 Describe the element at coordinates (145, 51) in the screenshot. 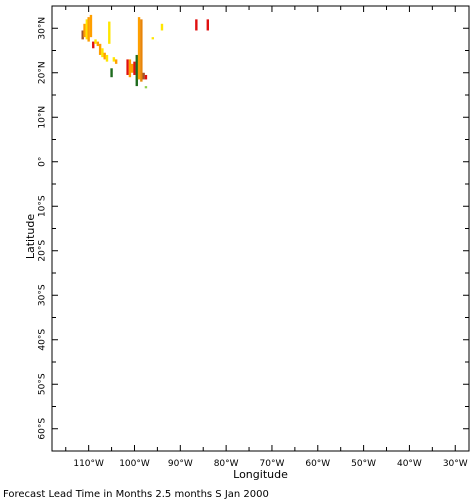

I see `data-marks` at that location.